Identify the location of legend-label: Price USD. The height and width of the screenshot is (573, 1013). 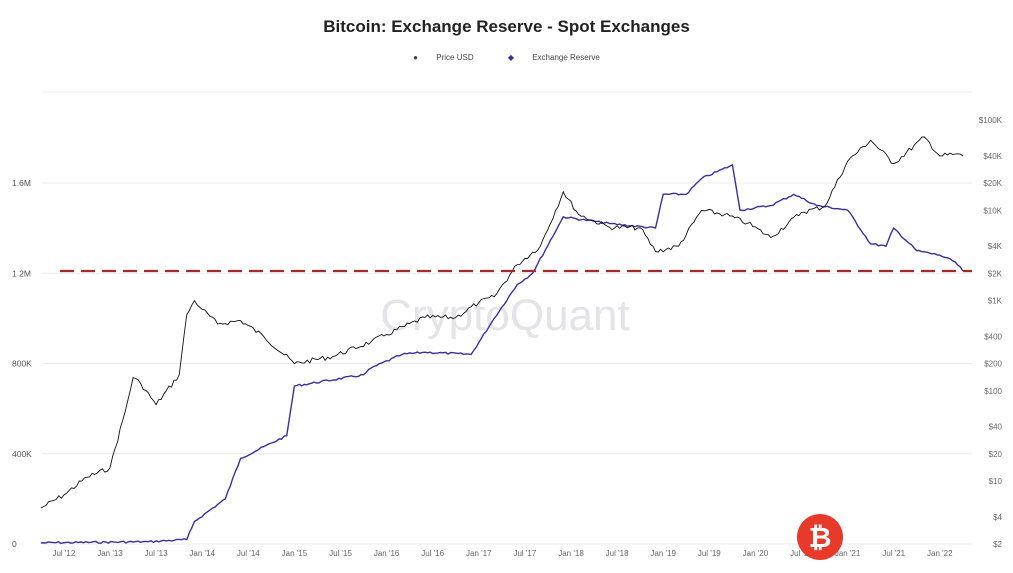
(455, 57).